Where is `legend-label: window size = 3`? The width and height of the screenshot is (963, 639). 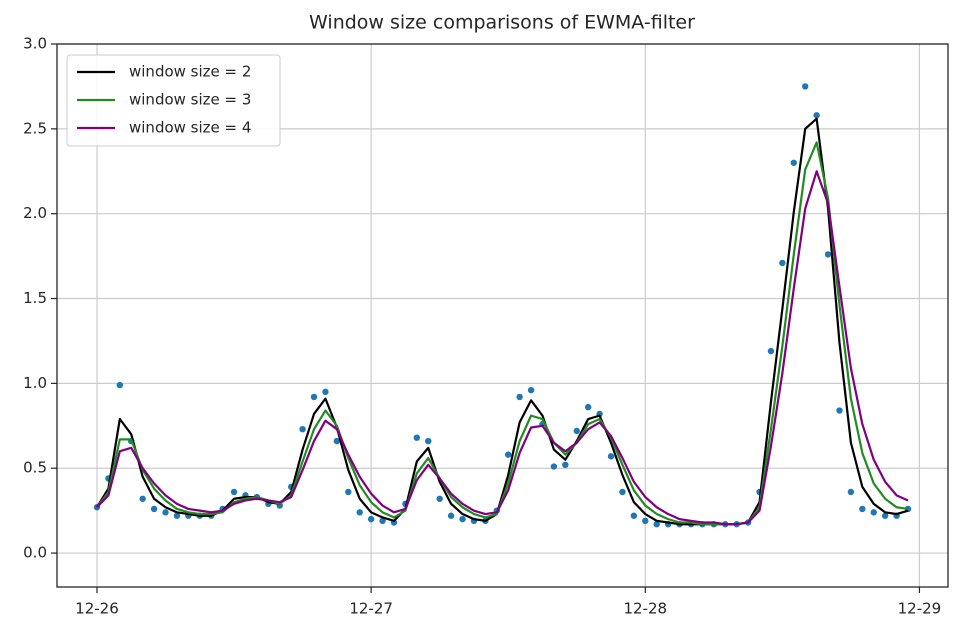
legend-label: window size = 3 is located at coordinates (190, 100).